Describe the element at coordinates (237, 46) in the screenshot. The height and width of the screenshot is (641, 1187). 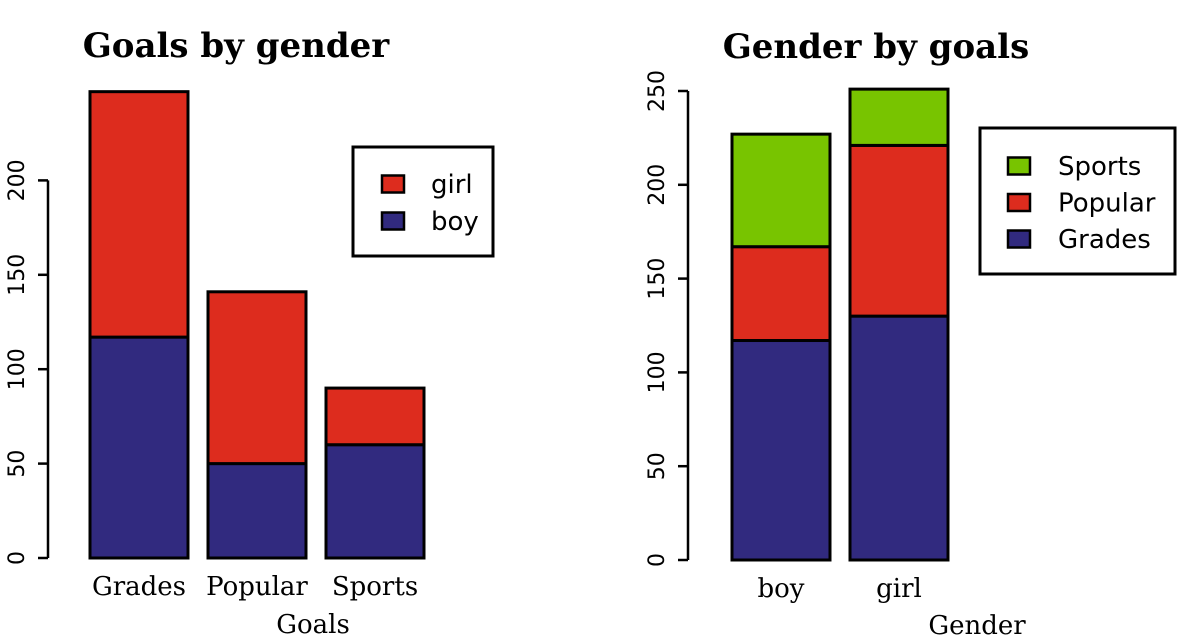
I see `chart-title: Goals by gender` at that location.